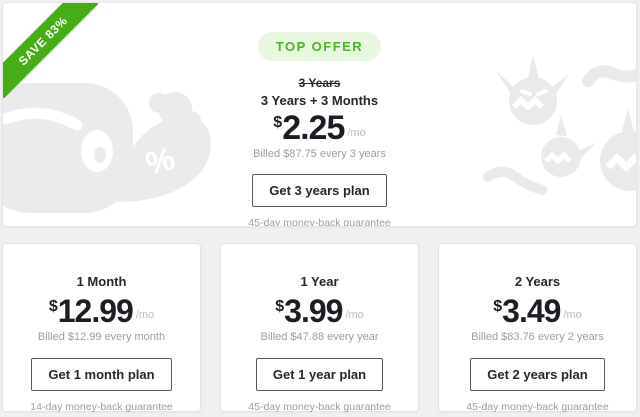 The width and height of the screenshot is (640, 417). I want to click on price-amount: 3.99, so click(313, 311).